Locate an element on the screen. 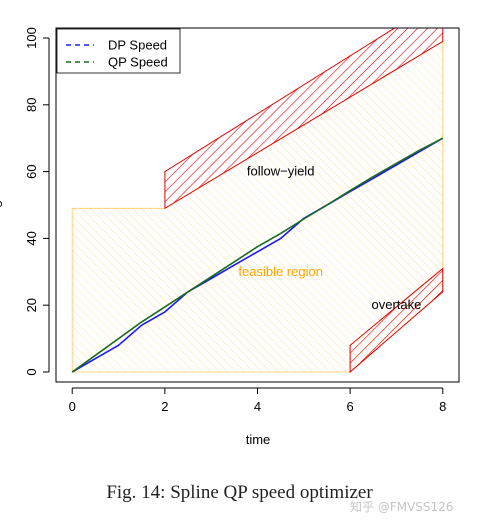  legend-label-dp-speed: DP Speed is located at coordinates (137, 45).